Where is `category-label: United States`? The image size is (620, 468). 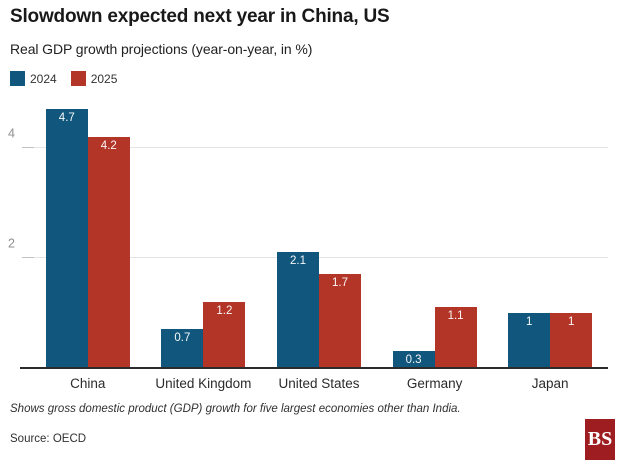 category-label: United States is located at coordinates (319, 383).